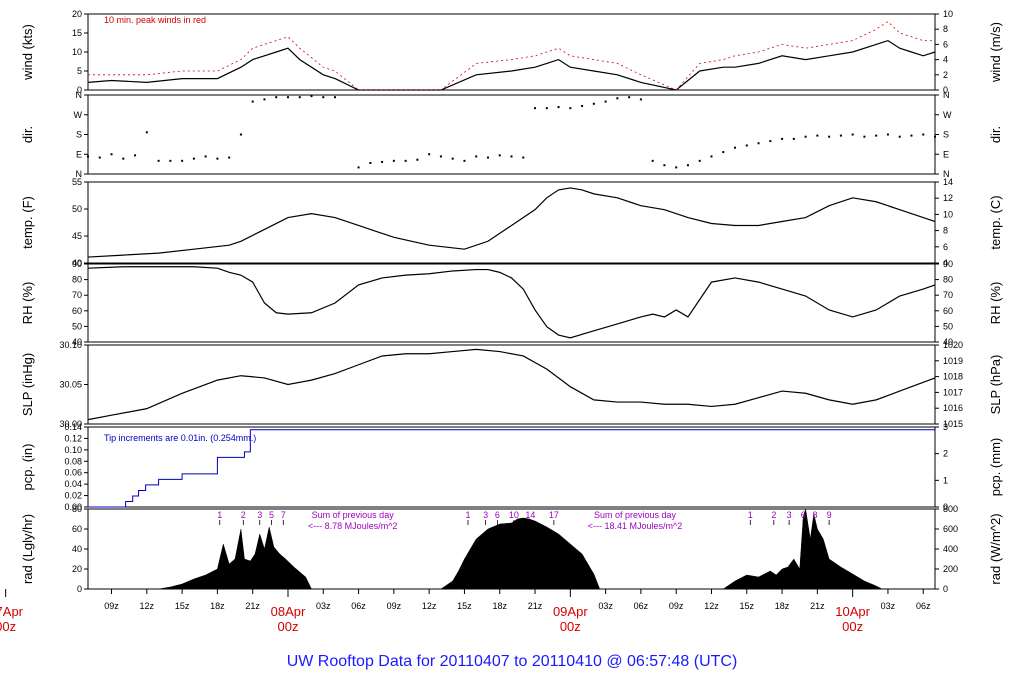 The image size is (1024, 700). Describe the element at coordinates (77, 295) in the screenshot. I see `left-tick-label: 70` at that location.